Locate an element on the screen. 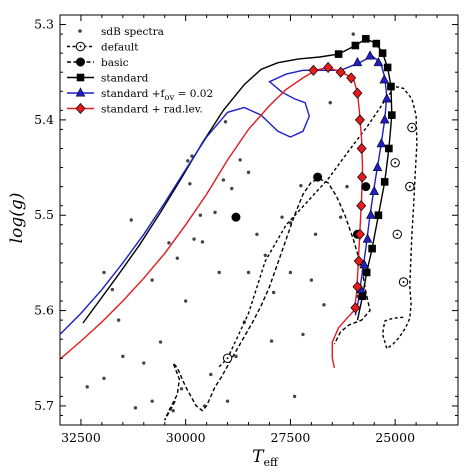  legend-label-main: standard +f is located at coordinates (133, 94).